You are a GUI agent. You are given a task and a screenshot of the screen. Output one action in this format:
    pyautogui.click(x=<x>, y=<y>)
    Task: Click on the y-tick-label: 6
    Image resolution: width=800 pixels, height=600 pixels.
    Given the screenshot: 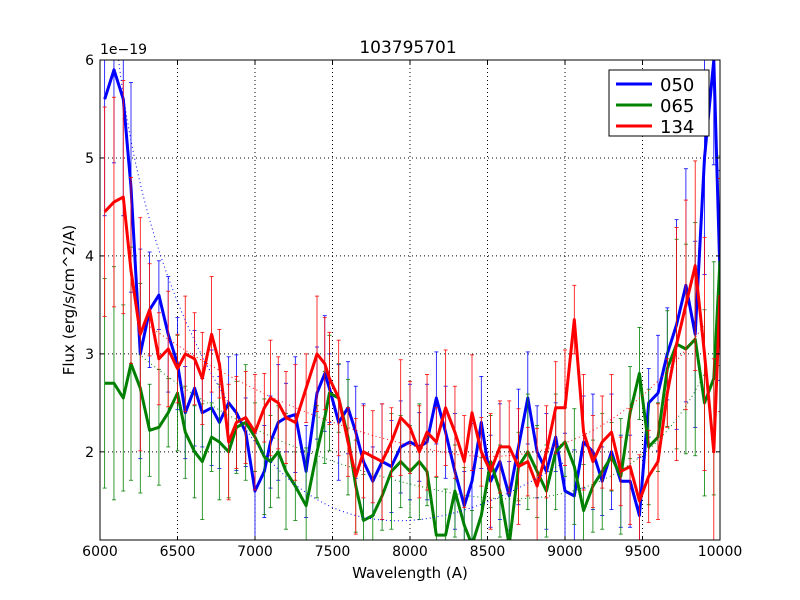 What is the action you would take?
    pyautogui.click(x=89, y=61)
    